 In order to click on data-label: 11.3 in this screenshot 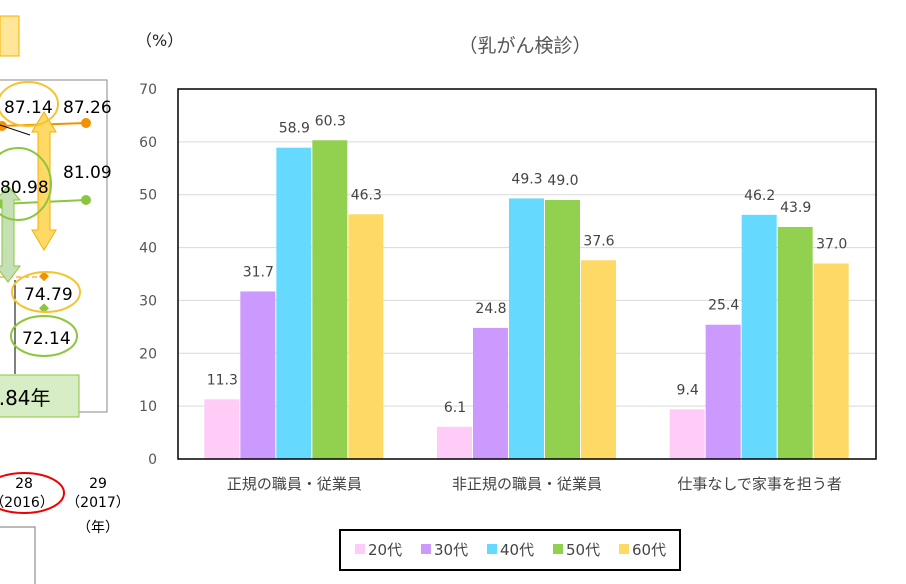, I will do `click(222, 380)`.